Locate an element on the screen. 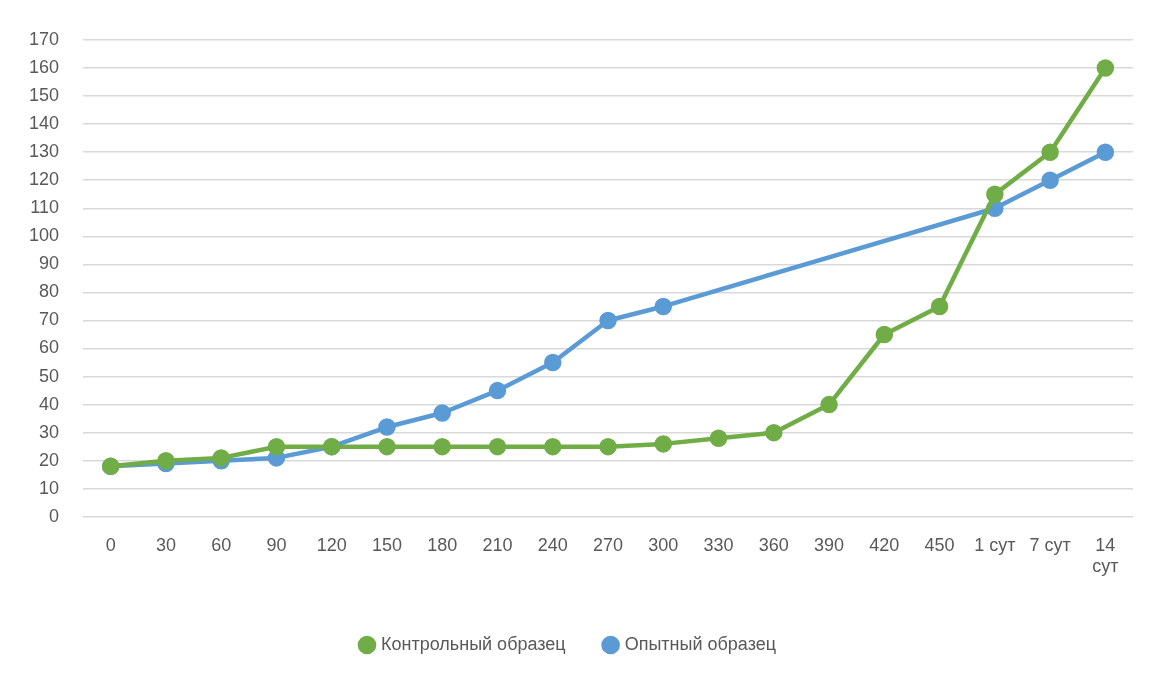 This screenshot has width=1149, height=678. y-tick-label: 80 is located at coordinates (49, 291).